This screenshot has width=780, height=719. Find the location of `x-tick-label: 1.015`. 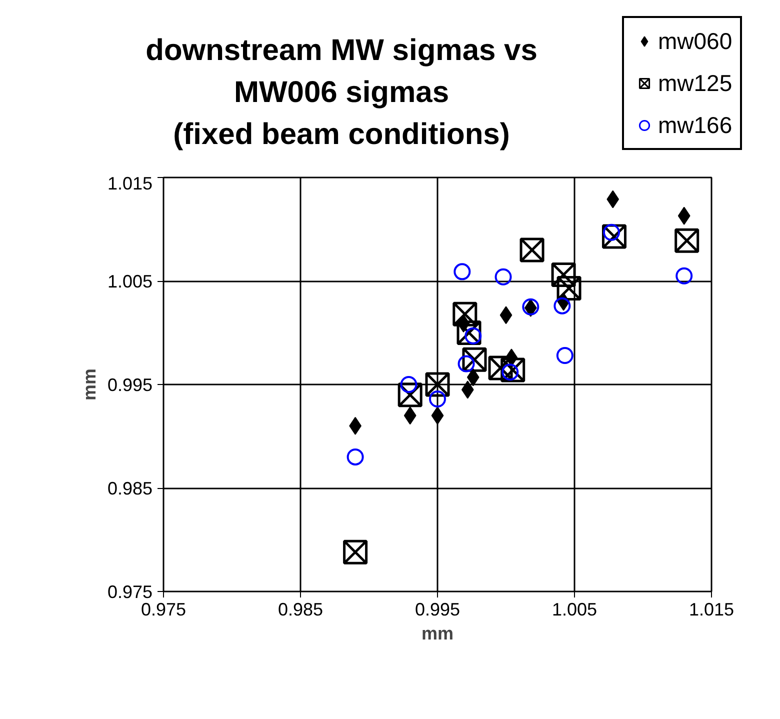

x-tick-label: 1.015 is located at coordinates (711, 610).